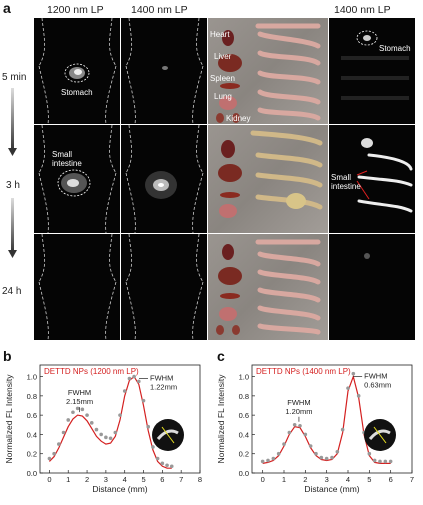 The height and width of the screenshot is (505, 423). I want to click on chart-b-xtick-label: 6, so click(162, 479).